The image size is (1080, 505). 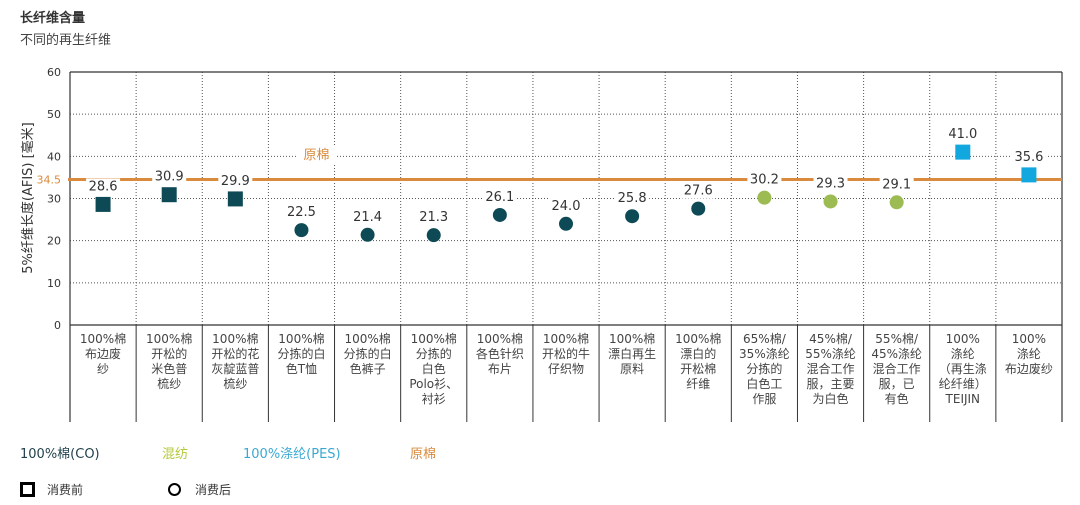 What do you see at coordinates (831, 398) in the screenshot?
I see `category-label: 为白色` at bounding box center [831, 398].